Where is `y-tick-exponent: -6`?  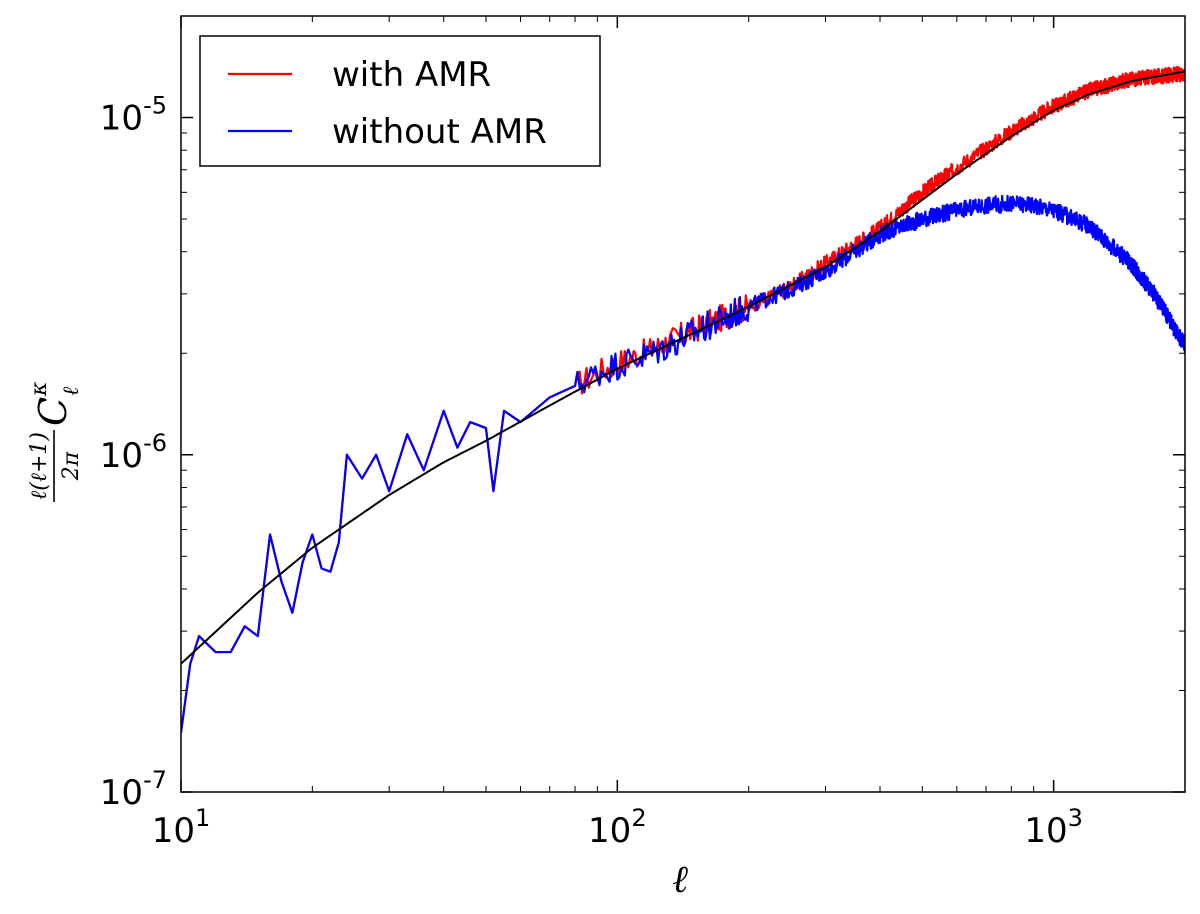
y-tick-exponent: -6 is located at coordinates (155, 443).